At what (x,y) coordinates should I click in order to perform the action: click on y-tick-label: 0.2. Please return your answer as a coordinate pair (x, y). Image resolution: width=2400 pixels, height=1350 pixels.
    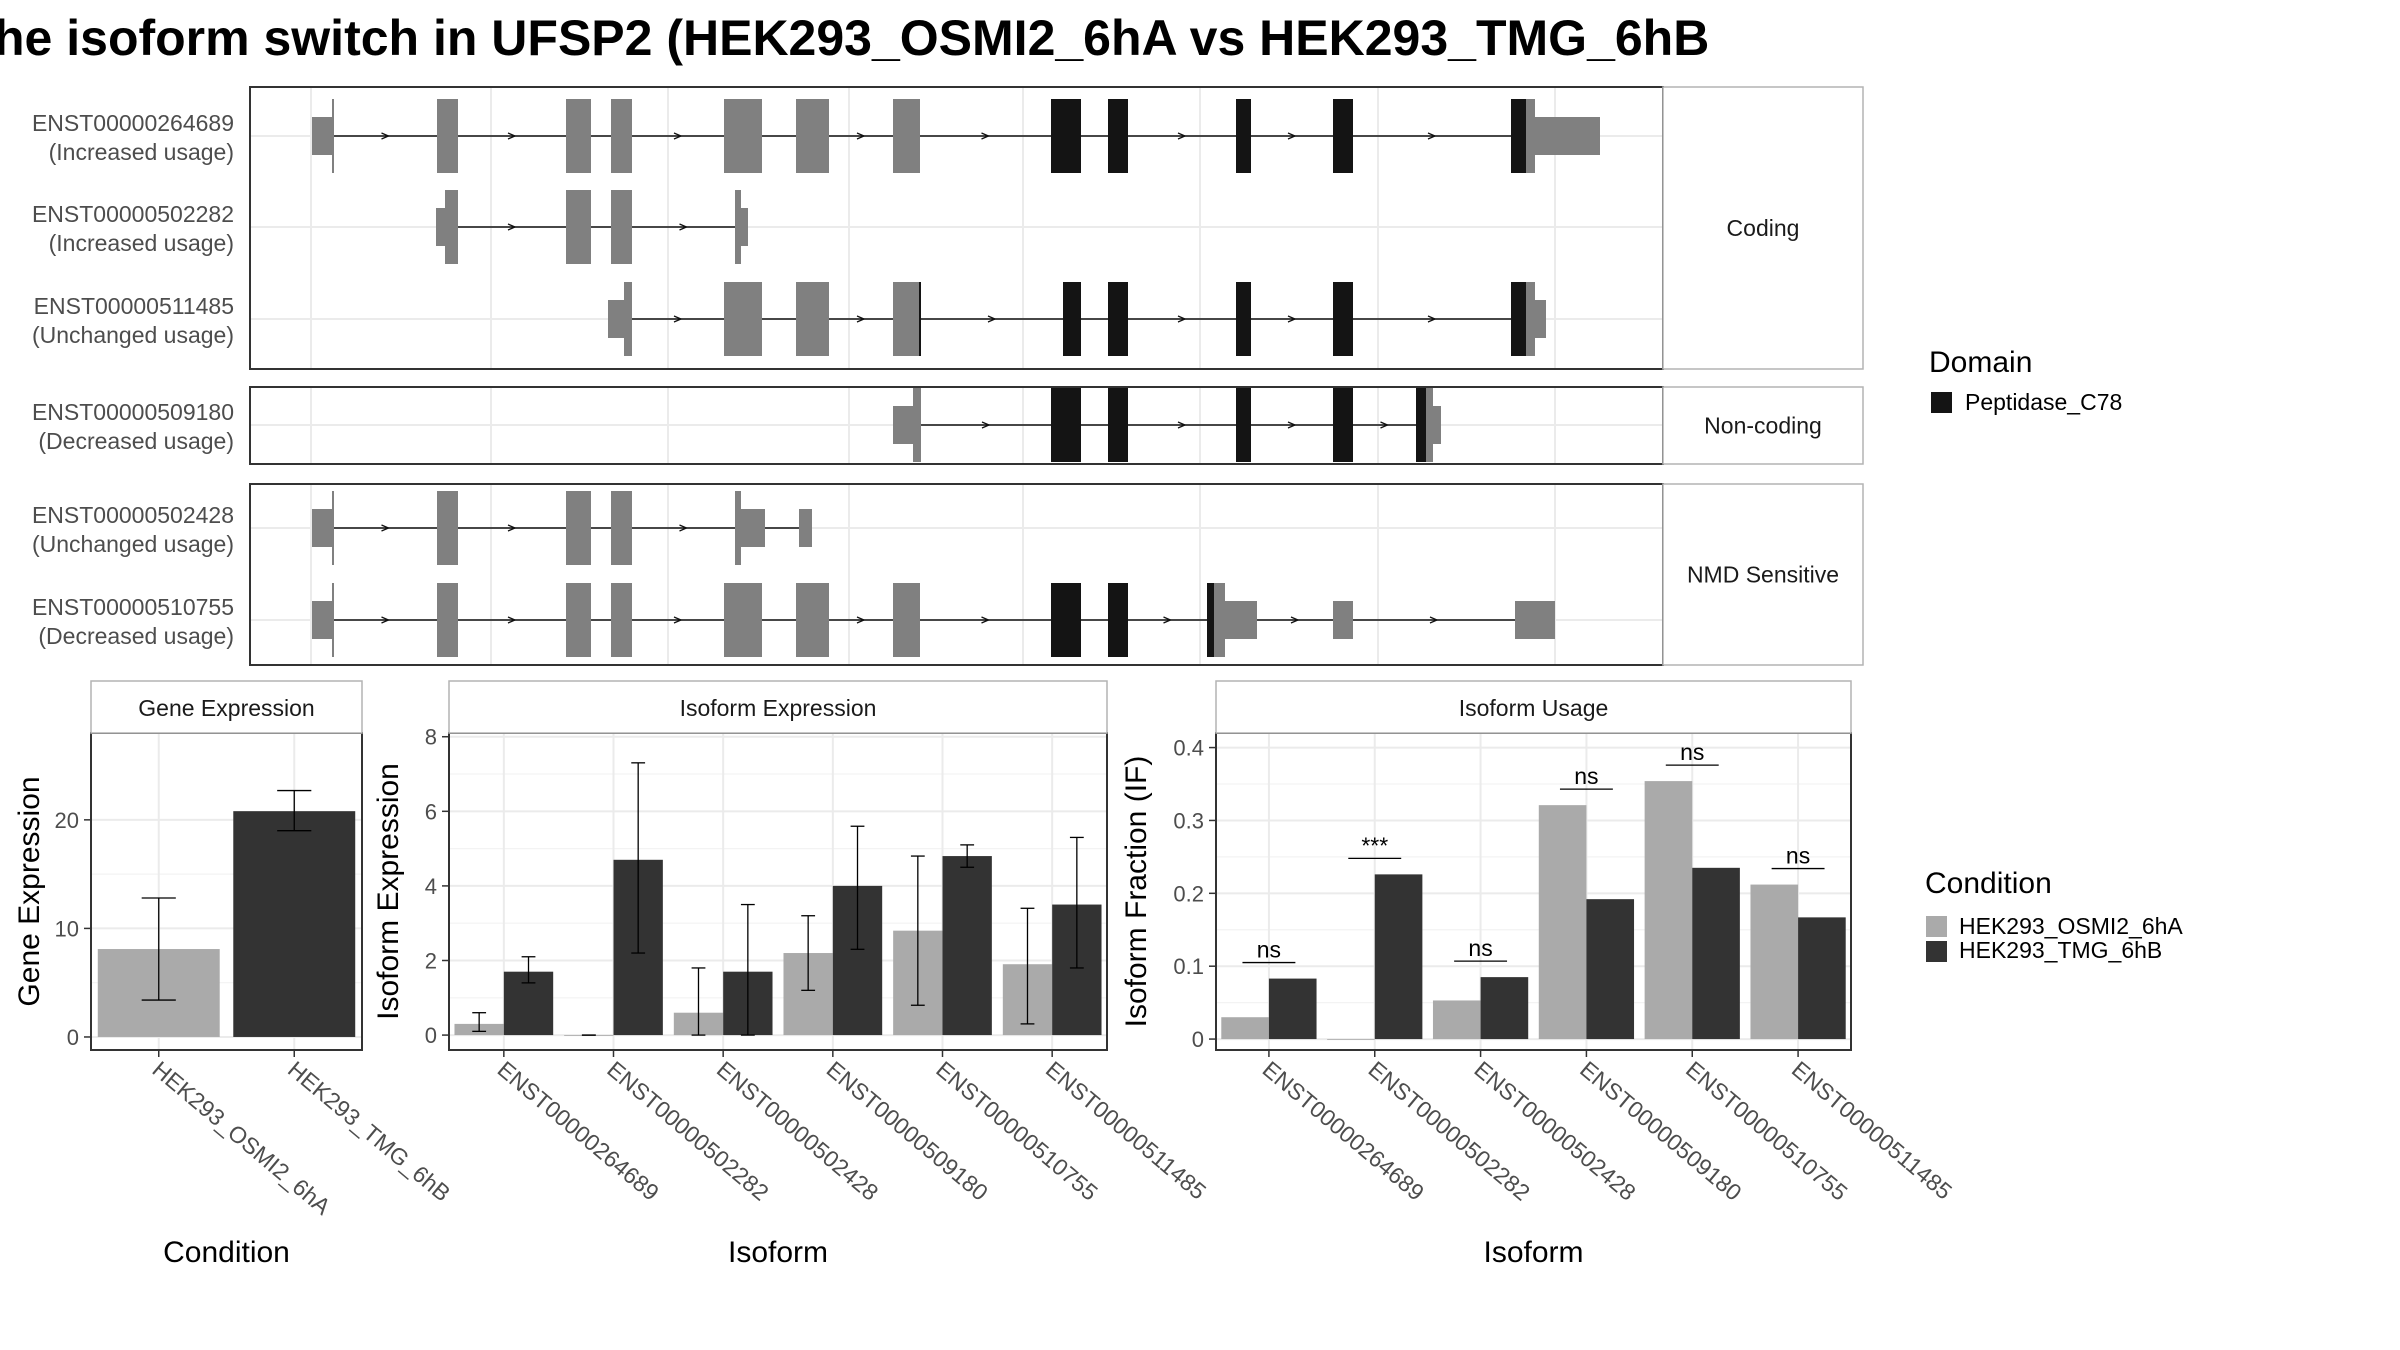
    Looking at the image, I should click on (1188, 893).